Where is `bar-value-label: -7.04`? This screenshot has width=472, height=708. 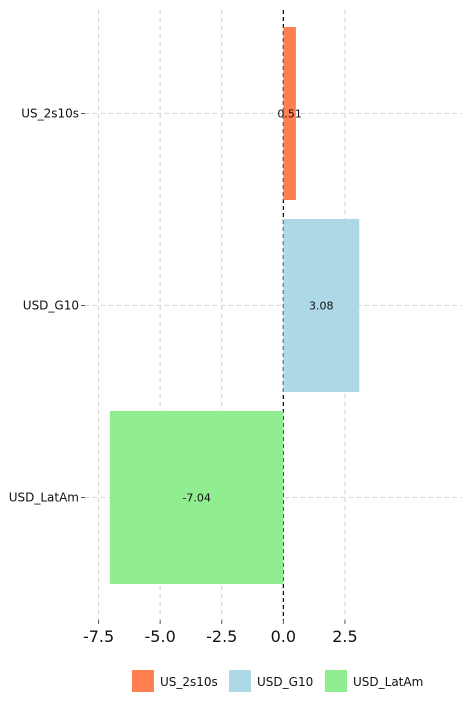
bar-value-label: -7.04 is located at coordinates (196, 498).